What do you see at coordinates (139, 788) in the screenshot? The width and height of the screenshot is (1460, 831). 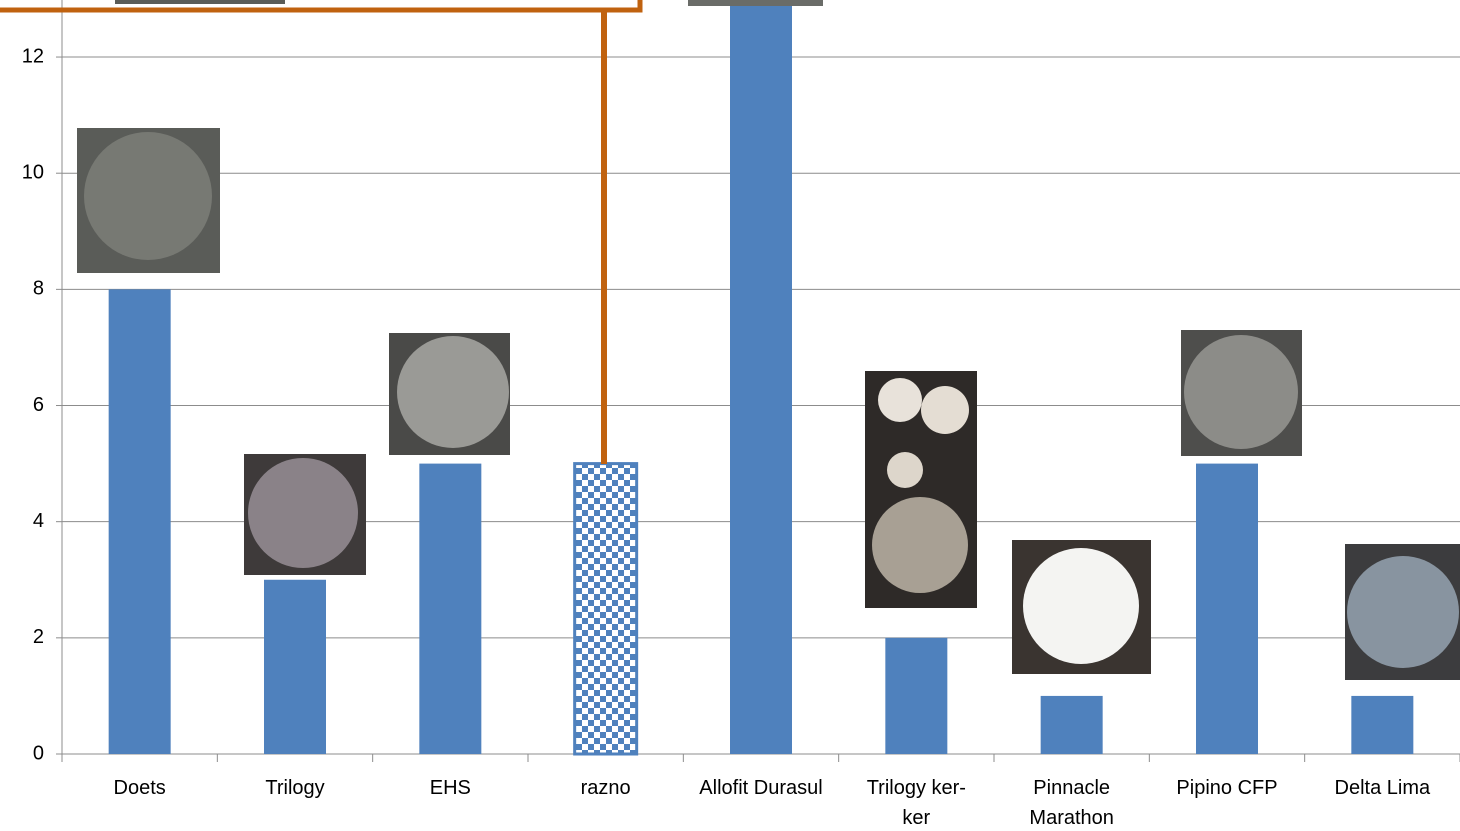 I see `x-tick-label: Doets` at bounding box center [139, 788].